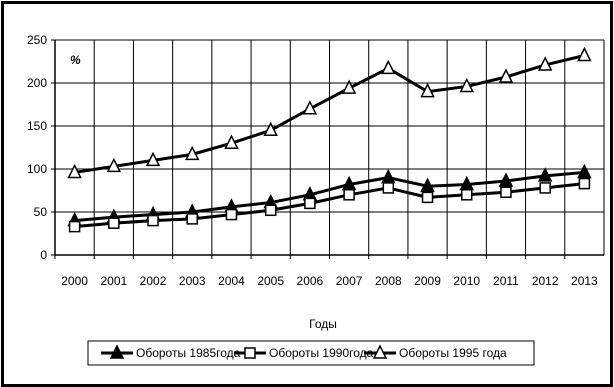  Describe the element at coordinates (453, 353) in the screenshot. I see `legend-label: Обороты 1995 года` at that location.